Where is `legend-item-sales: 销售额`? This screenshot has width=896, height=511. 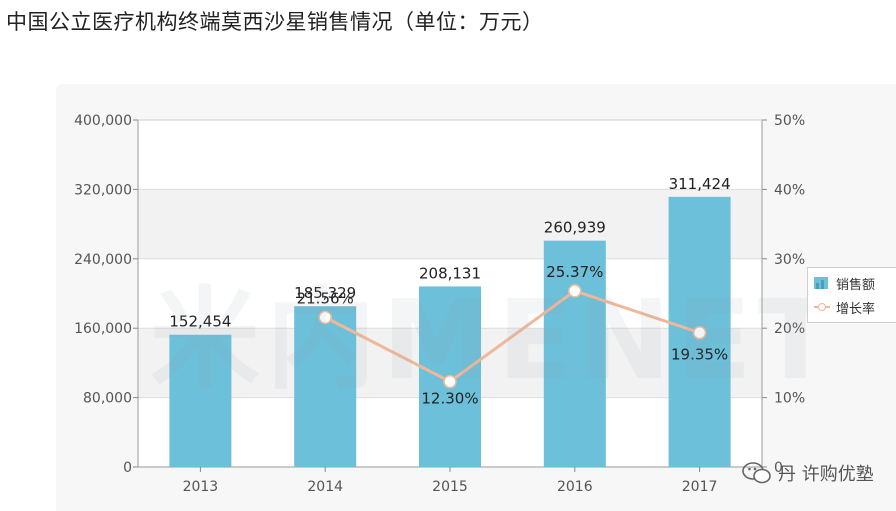 legend-item-sales: 销售额 is located at coordinates (844, 283).